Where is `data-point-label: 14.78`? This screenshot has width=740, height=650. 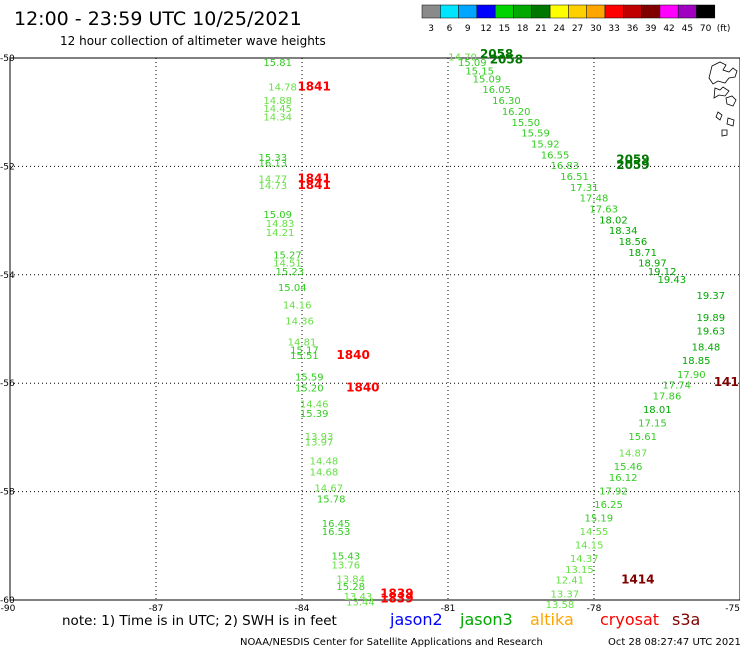 data-point-label: 14.78 is located at coordinates (282, 88).